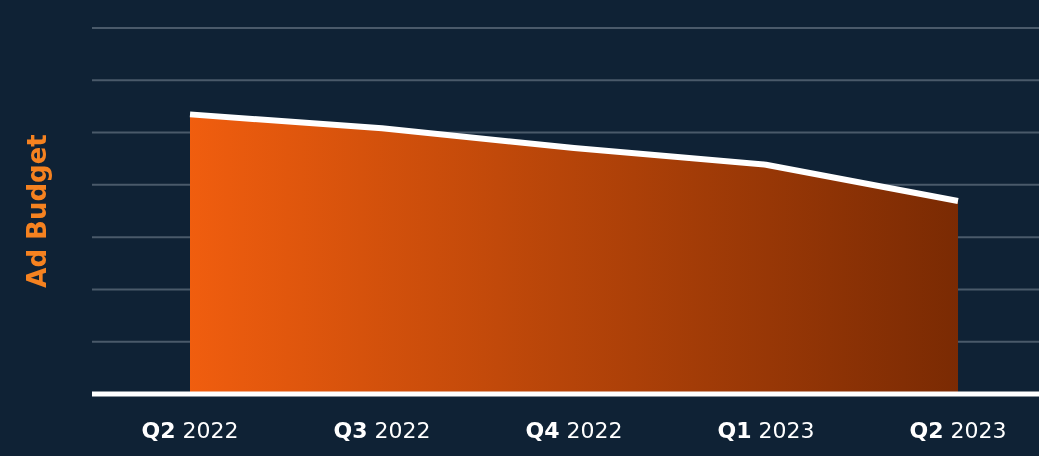  Describe the element at coordinates (37, 211) in the screenshot. I see `y-axis-title: Ad Budget` at that location.